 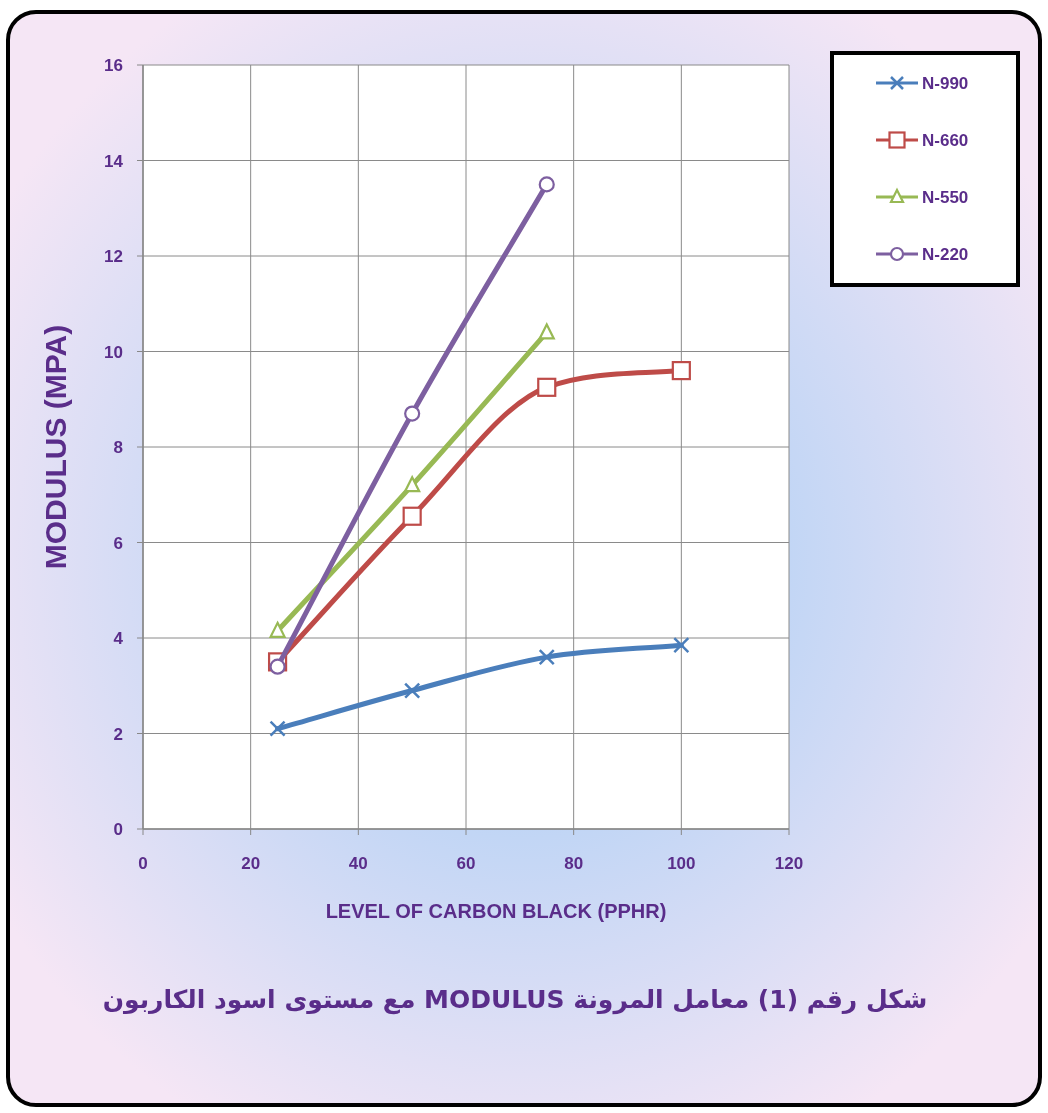 What do you see at coordinates (358, 863) in the screenshot?
I see `x-tick-label: 40` at bounding box center [358, 863].